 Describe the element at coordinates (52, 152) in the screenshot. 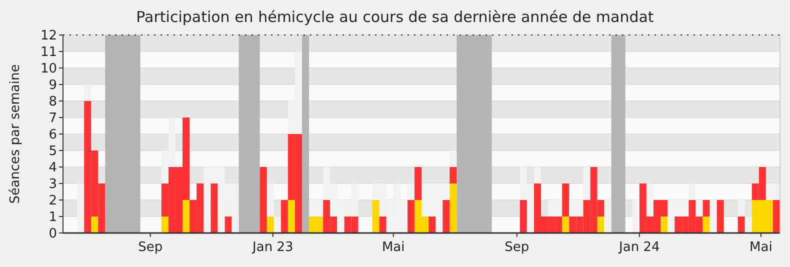

I see `y-tick-label: 5` at that location.